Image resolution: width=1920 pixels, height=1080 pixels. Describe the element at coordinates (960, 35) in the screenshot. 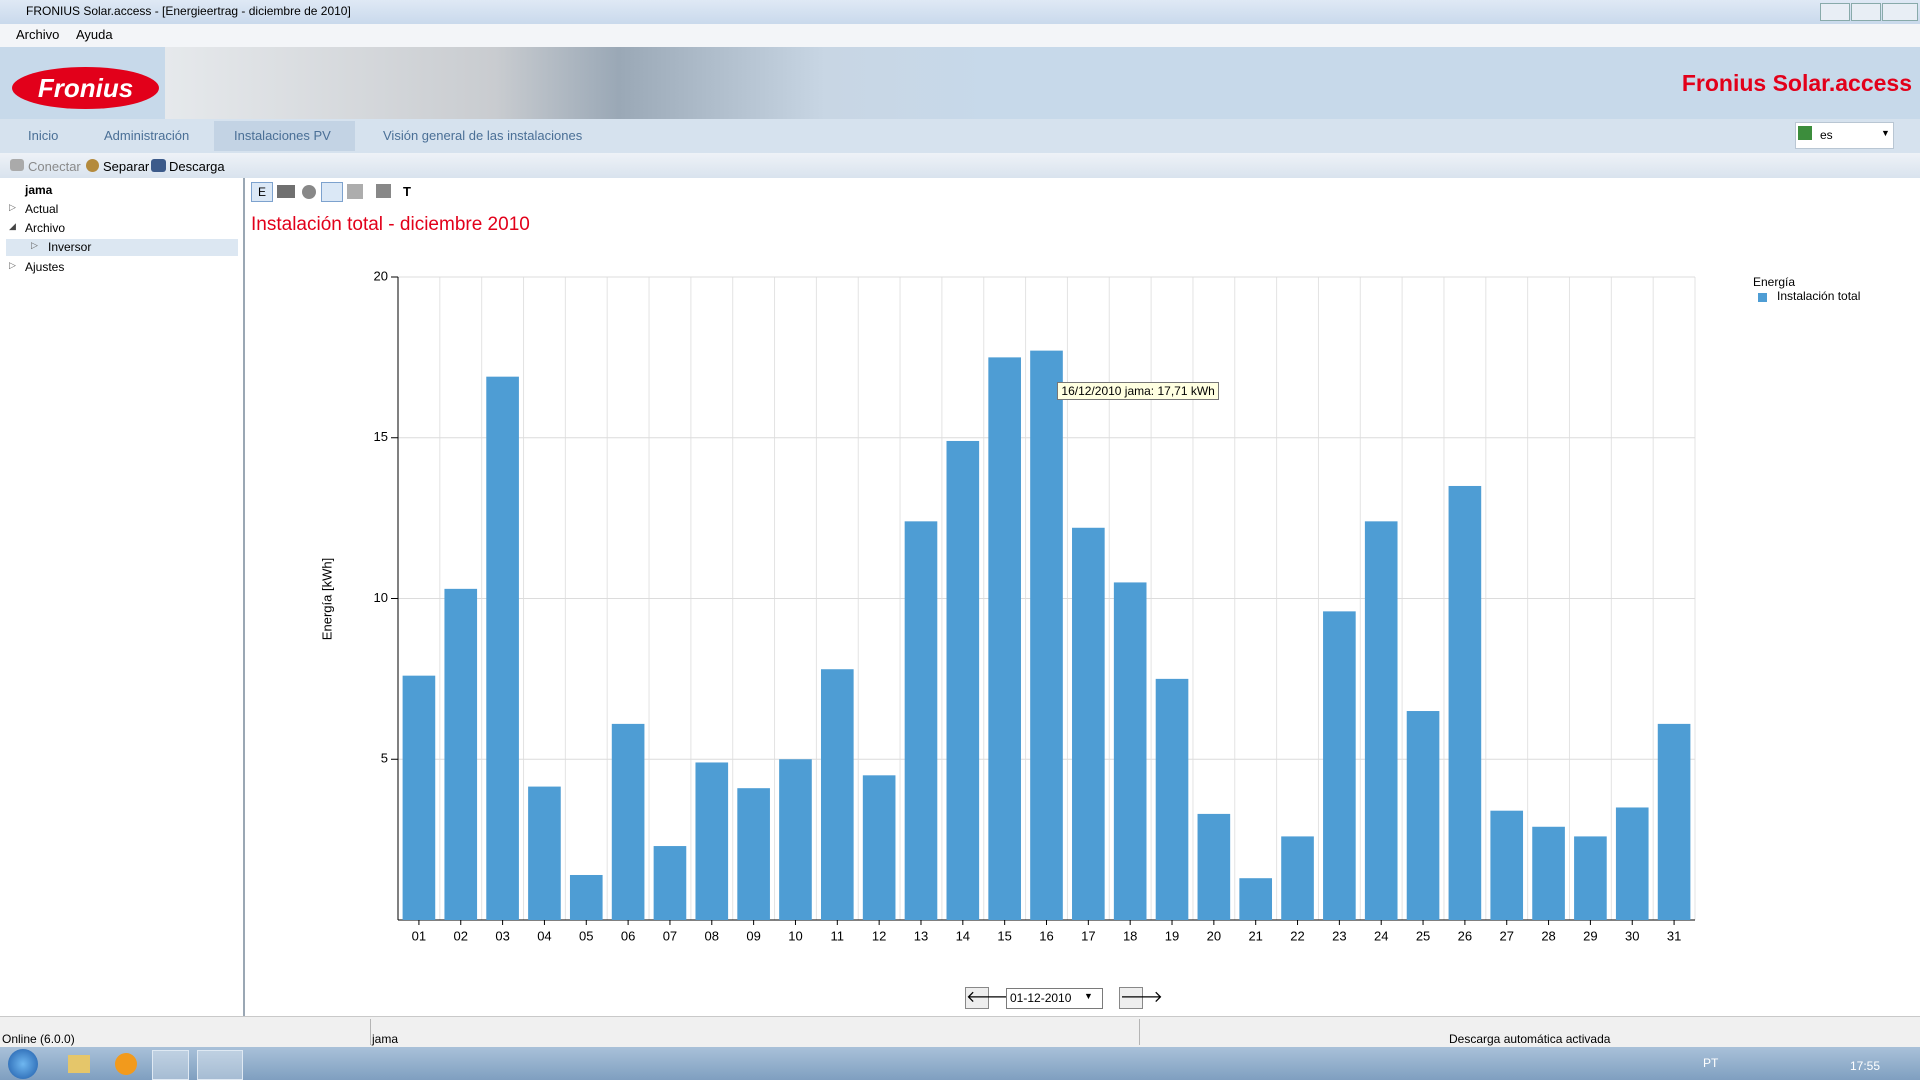

I see `menu-bar` at that location.